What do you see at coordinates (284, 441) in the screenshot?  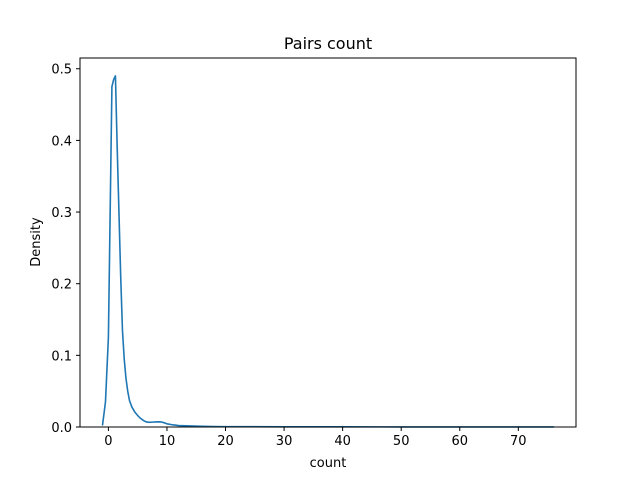 I see `x-tick-label: 30` at bounding box center [284, 441].